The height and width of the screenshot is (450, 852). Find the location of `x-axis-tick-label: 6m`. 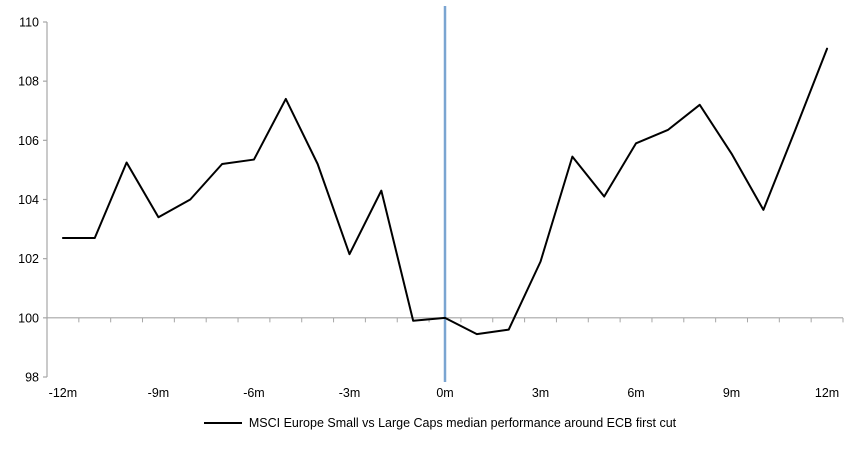

x-axis-tick-label: 6m is located at coordinates (635, 393).